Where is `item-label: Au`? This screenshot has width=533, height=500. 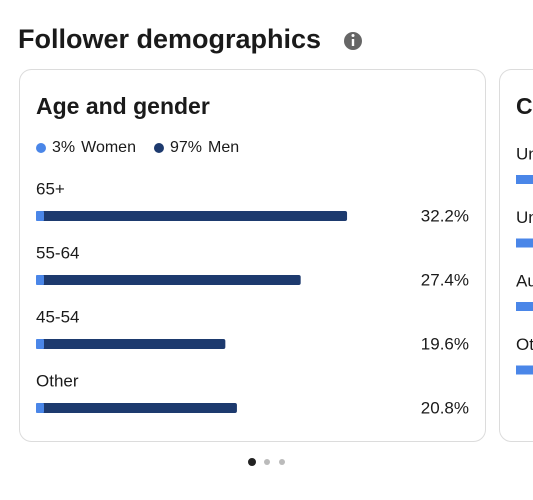
item-label: Au is located at coordinates (524, 280).